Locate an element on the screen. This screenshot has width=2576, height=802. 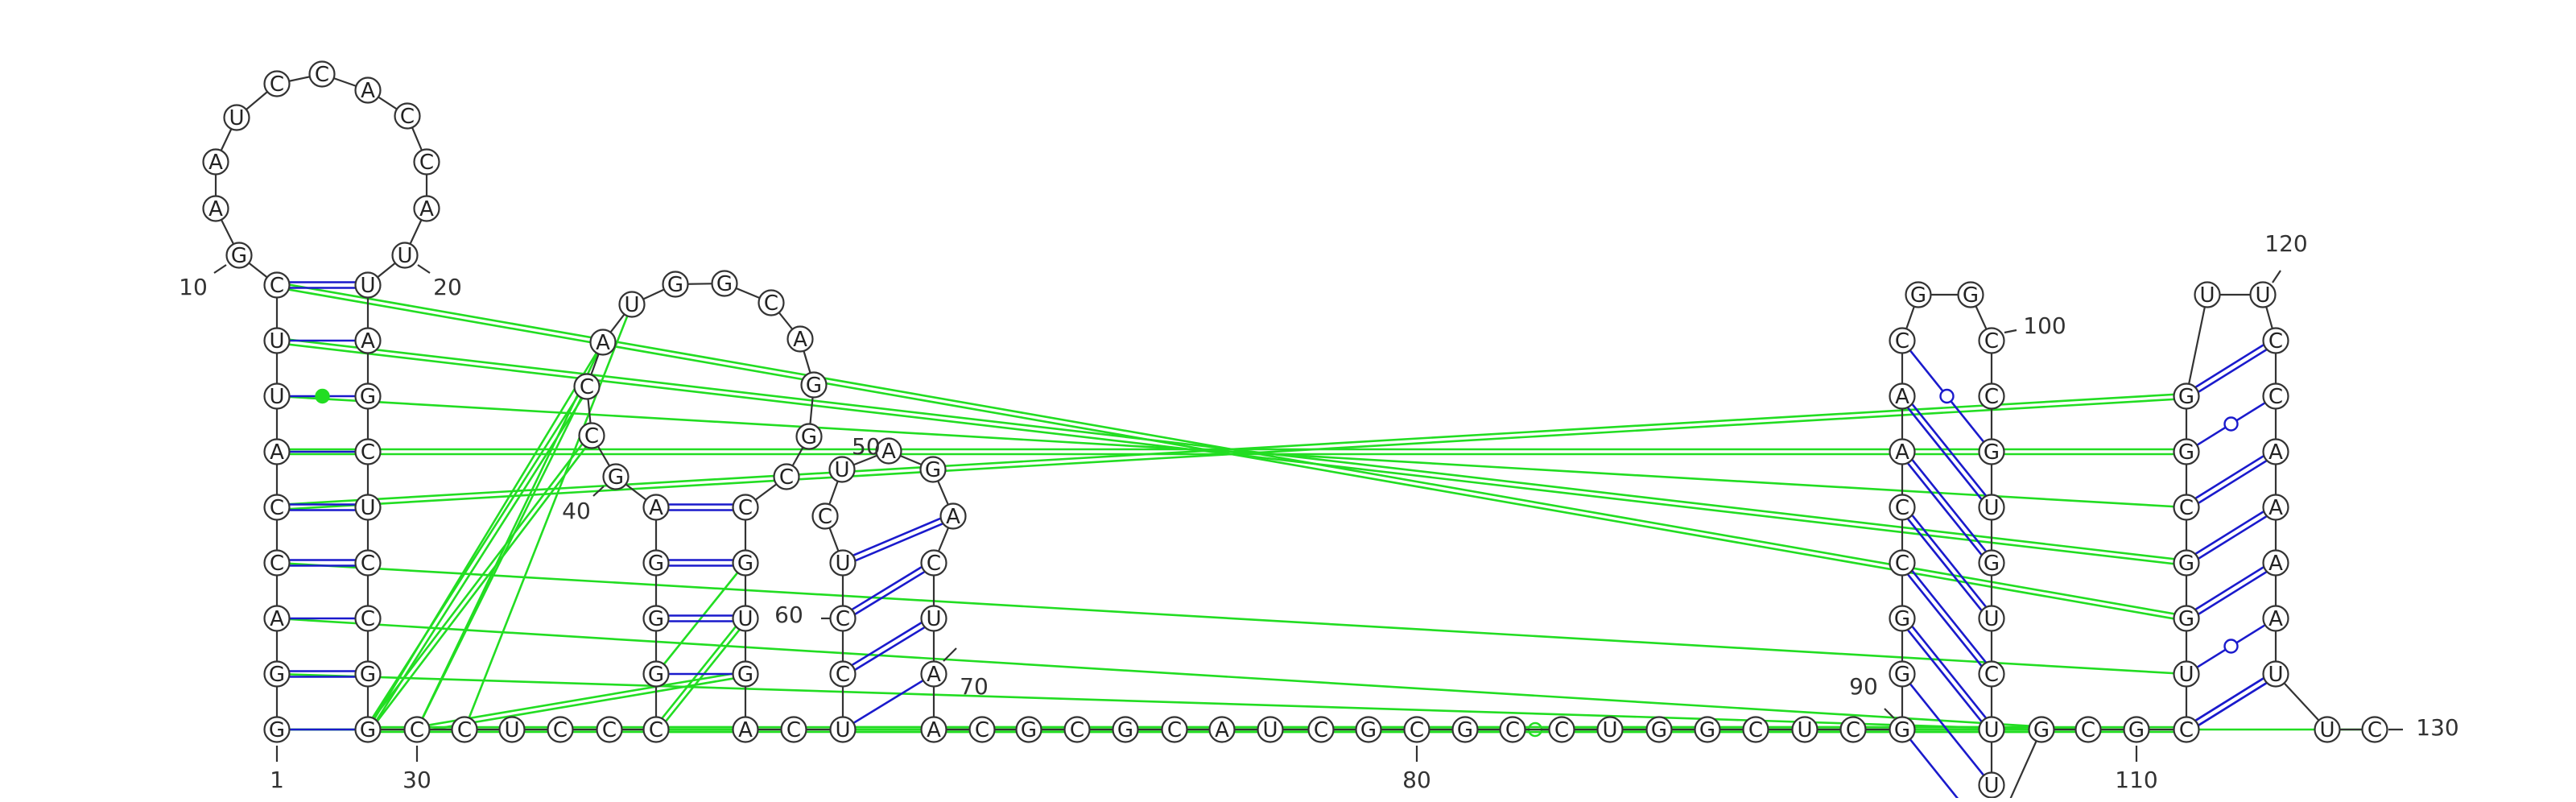
nucleotide-61: U is located at coordinates (843, 563).